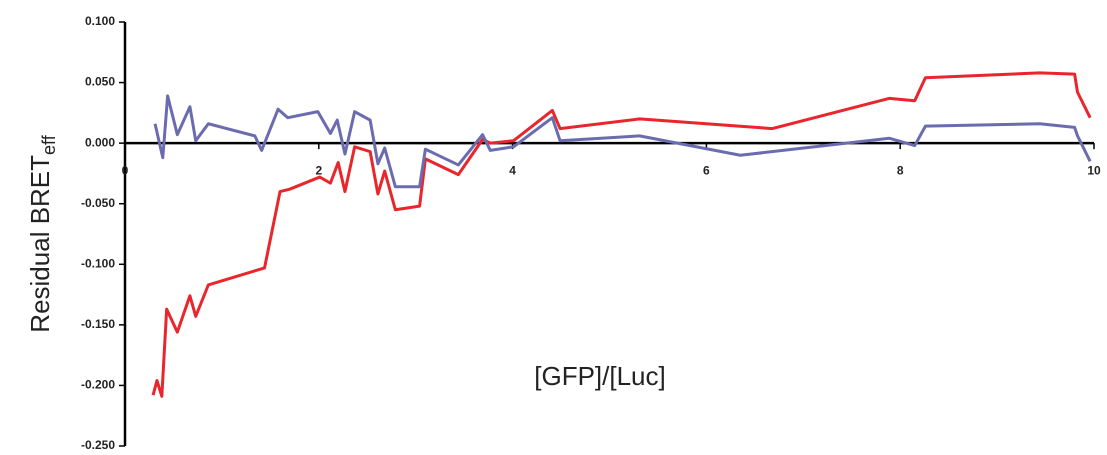  Describe the element at coordinates (98, 203) in the screenshot. I see `y-tick-label: -0.050` at that location.